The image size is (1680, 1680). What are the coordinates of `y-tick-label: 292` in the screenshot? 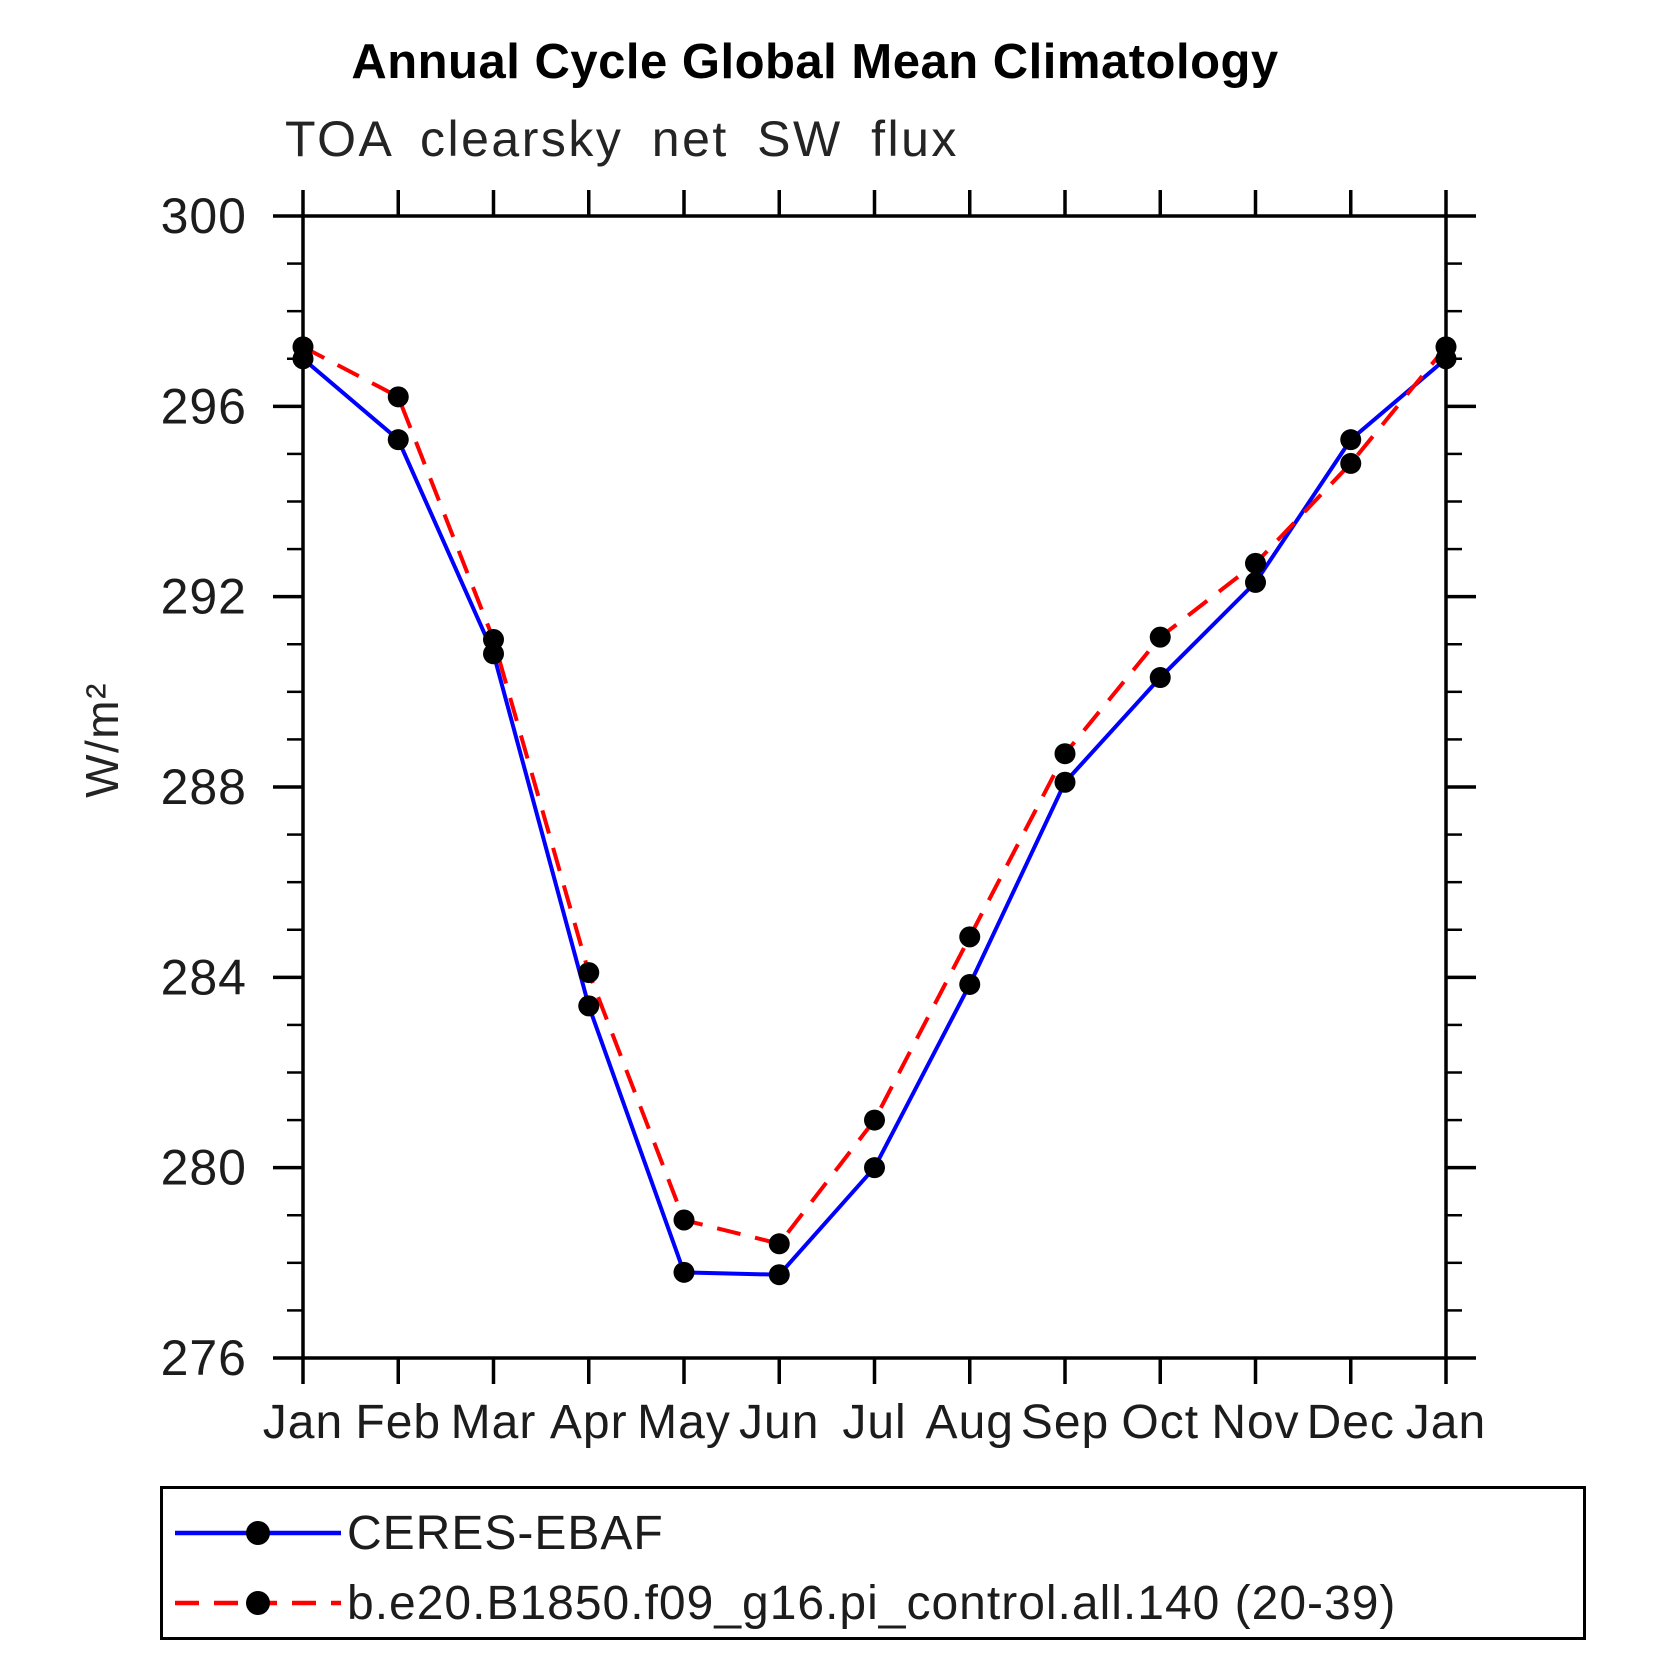 It's located at (204, 597).